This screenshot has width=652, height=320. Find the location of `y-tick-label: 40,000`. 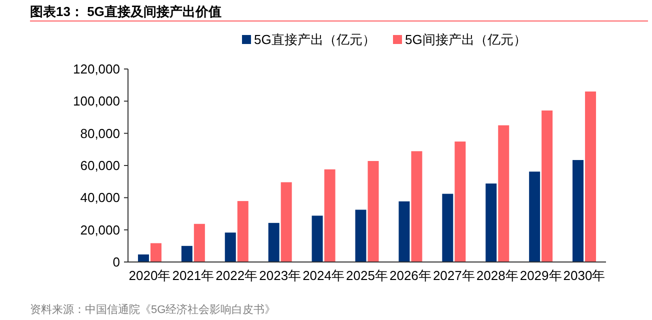

y-tick-label: 40,000 is located at coordinates (100, 198).